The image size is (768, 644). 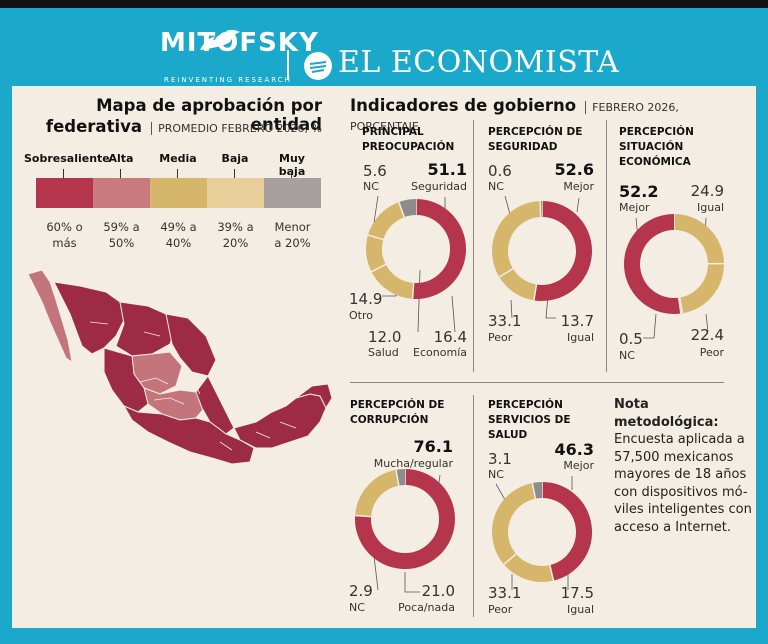 What do you see at coordinates (220, 39) in the screenshot?
I see `pegasus-icon` at bounding box center [220, 39].